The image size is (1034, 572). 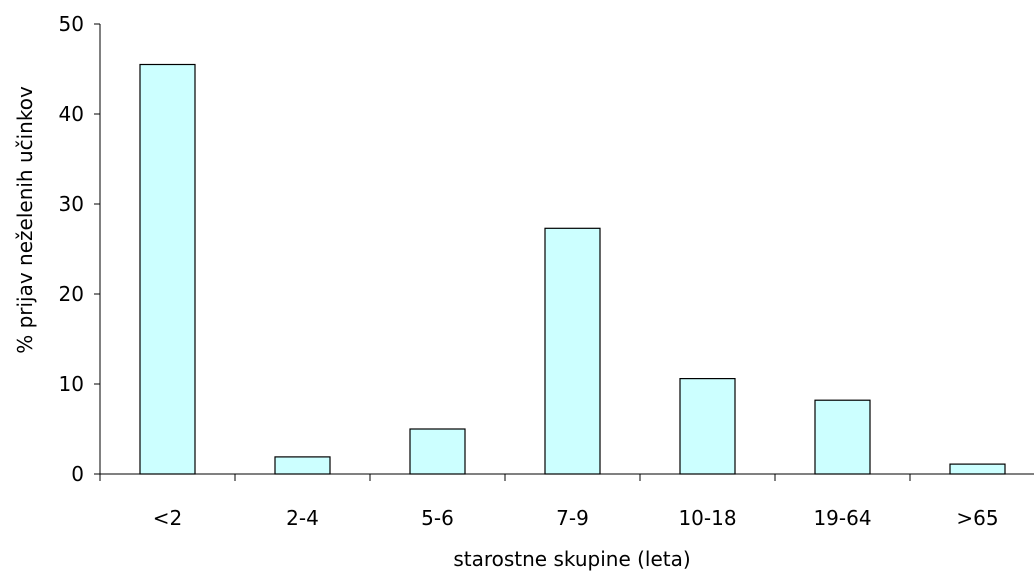 What do you see at coordinates (25, 220) in the screenshot?
I see `y-axis-title: % prijav neželenih učinkov` at bounding box center [25, 220].